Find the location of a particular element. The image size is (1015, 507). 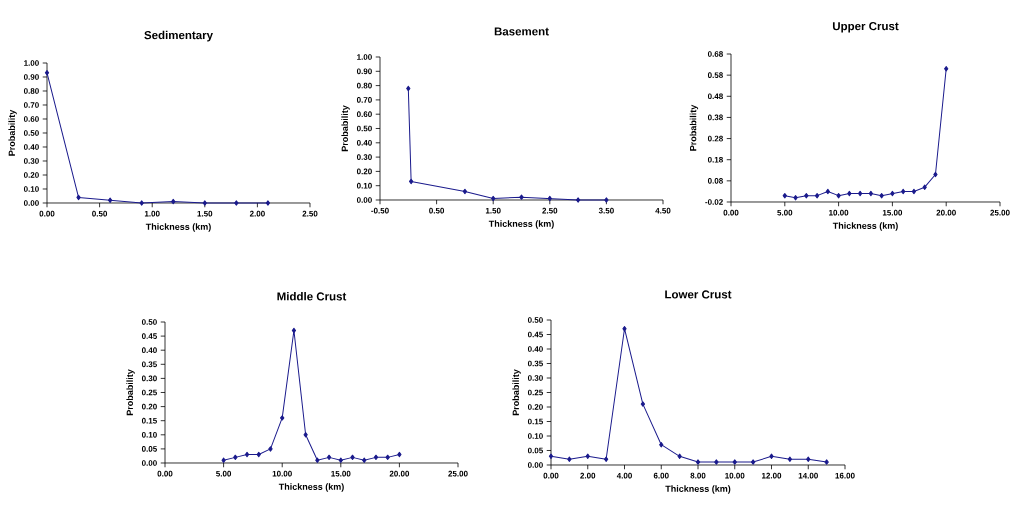

x-tick-label: 8.00 is located at coordinates (698, 475).